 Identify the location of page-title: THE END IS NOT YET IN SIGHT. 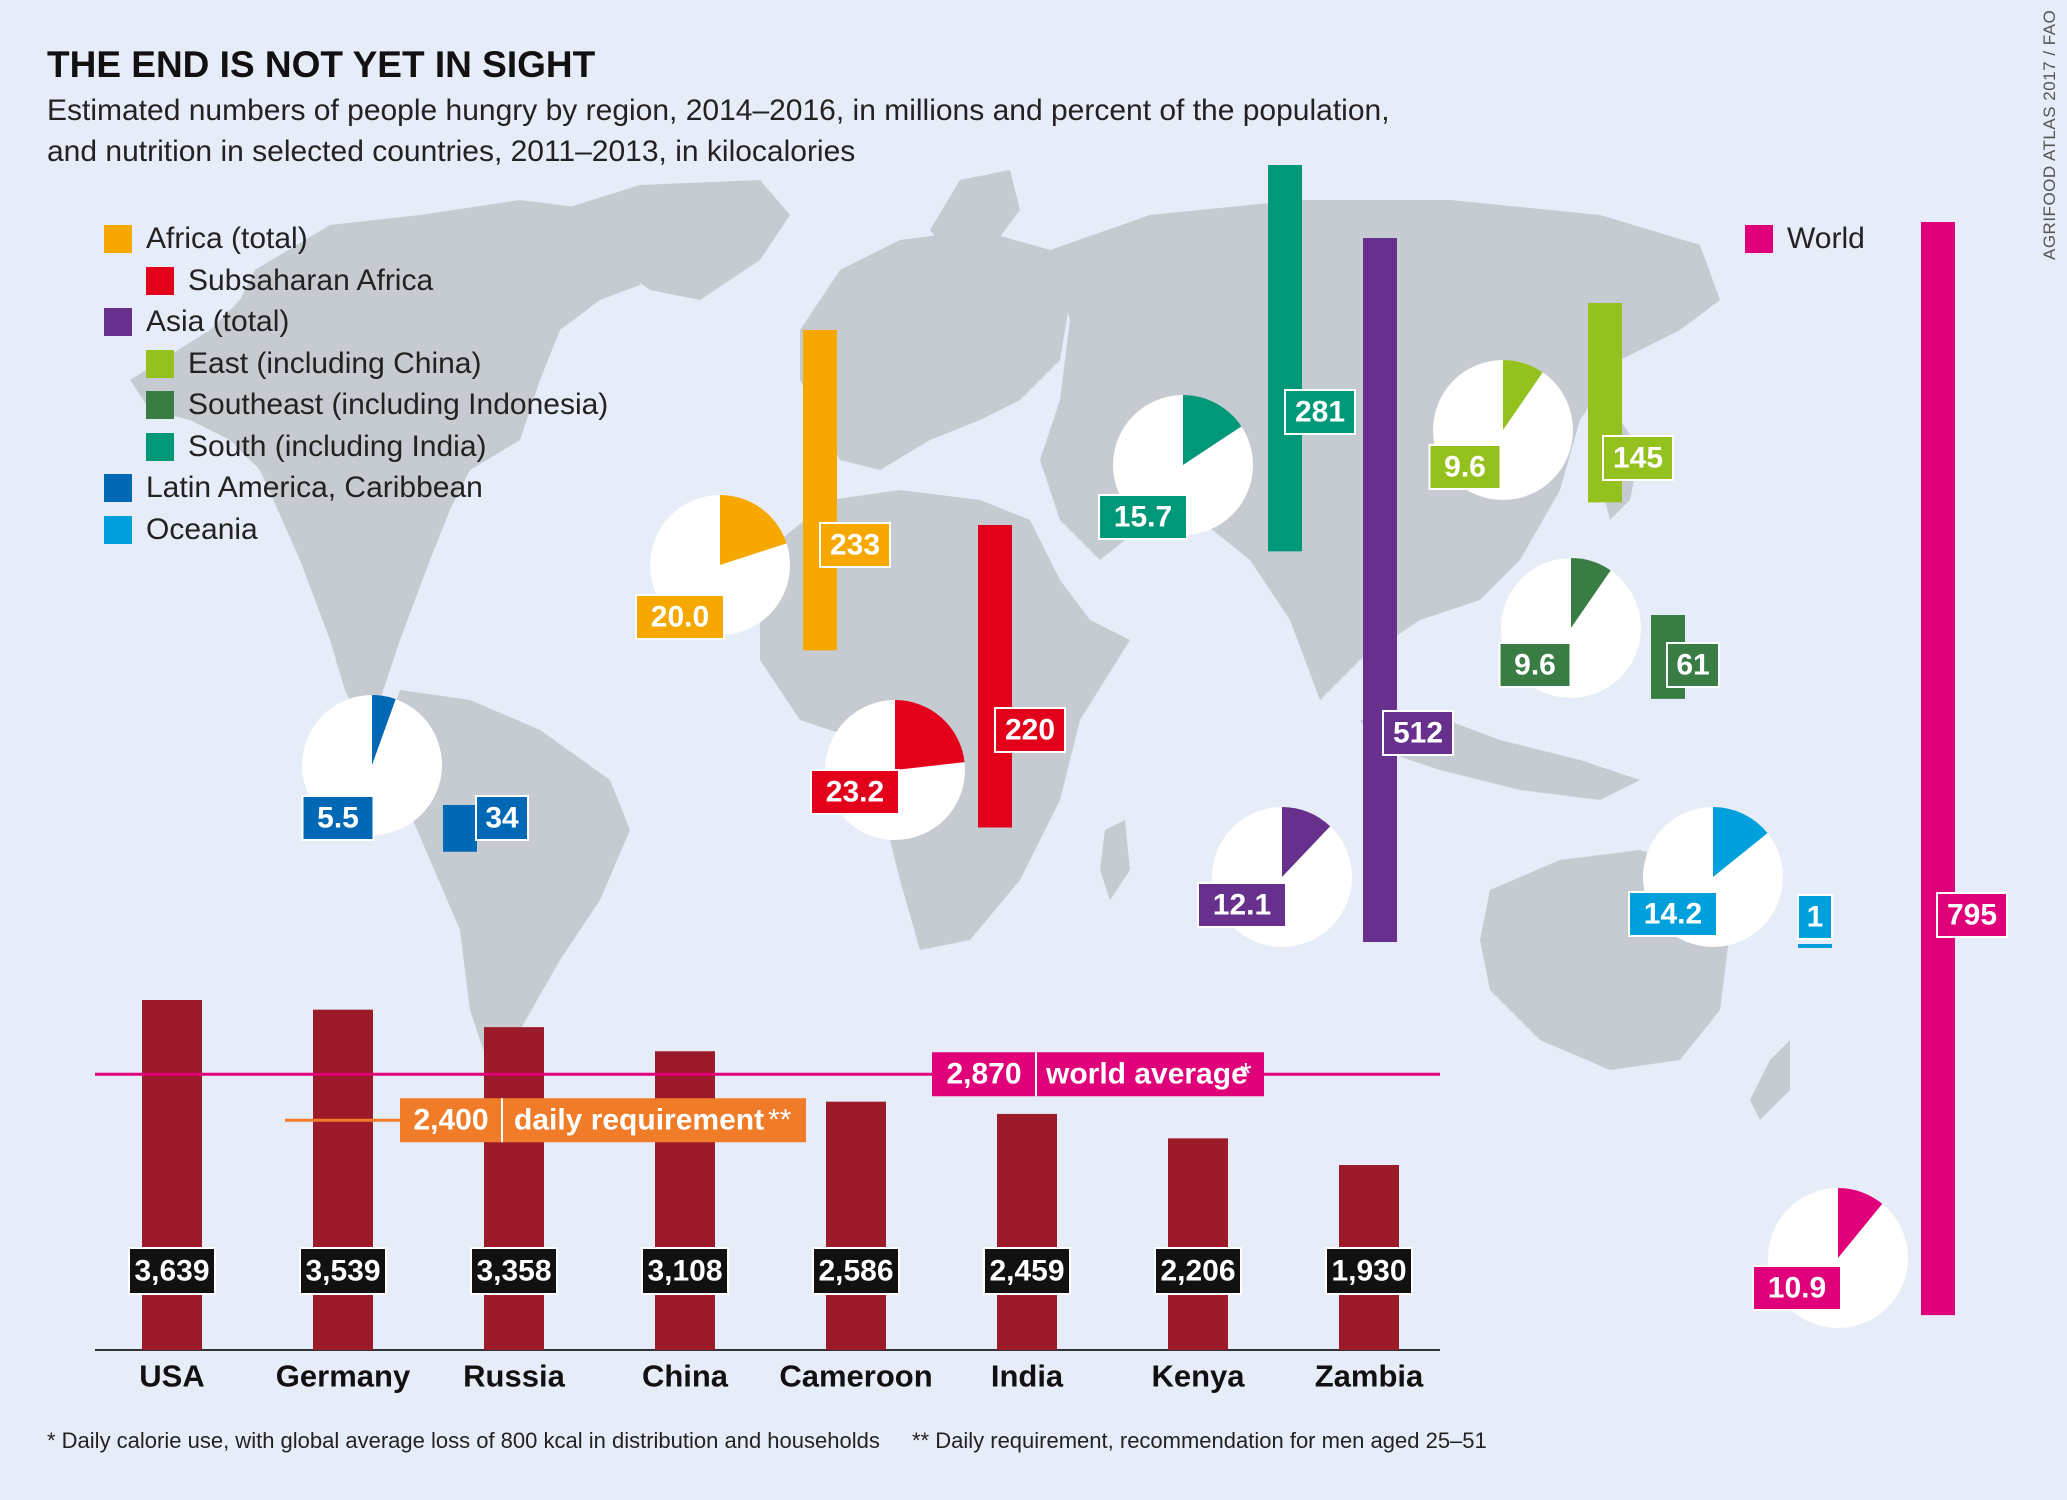
(321, 64).